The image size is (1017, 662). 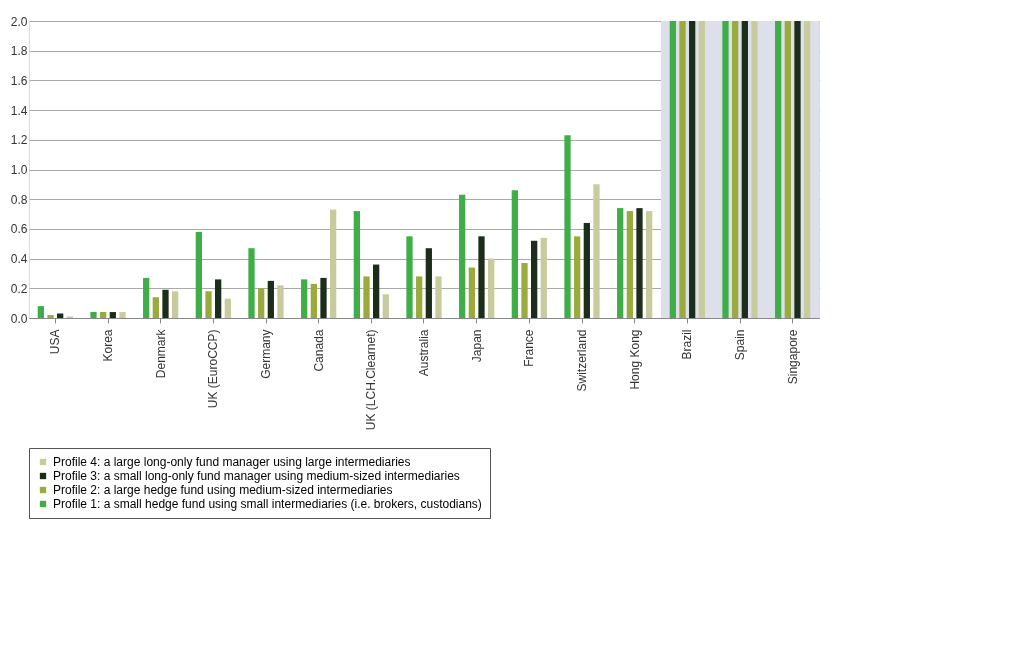 I want to click on x-tick-label: Switzerland, so click(x=582, y=360).